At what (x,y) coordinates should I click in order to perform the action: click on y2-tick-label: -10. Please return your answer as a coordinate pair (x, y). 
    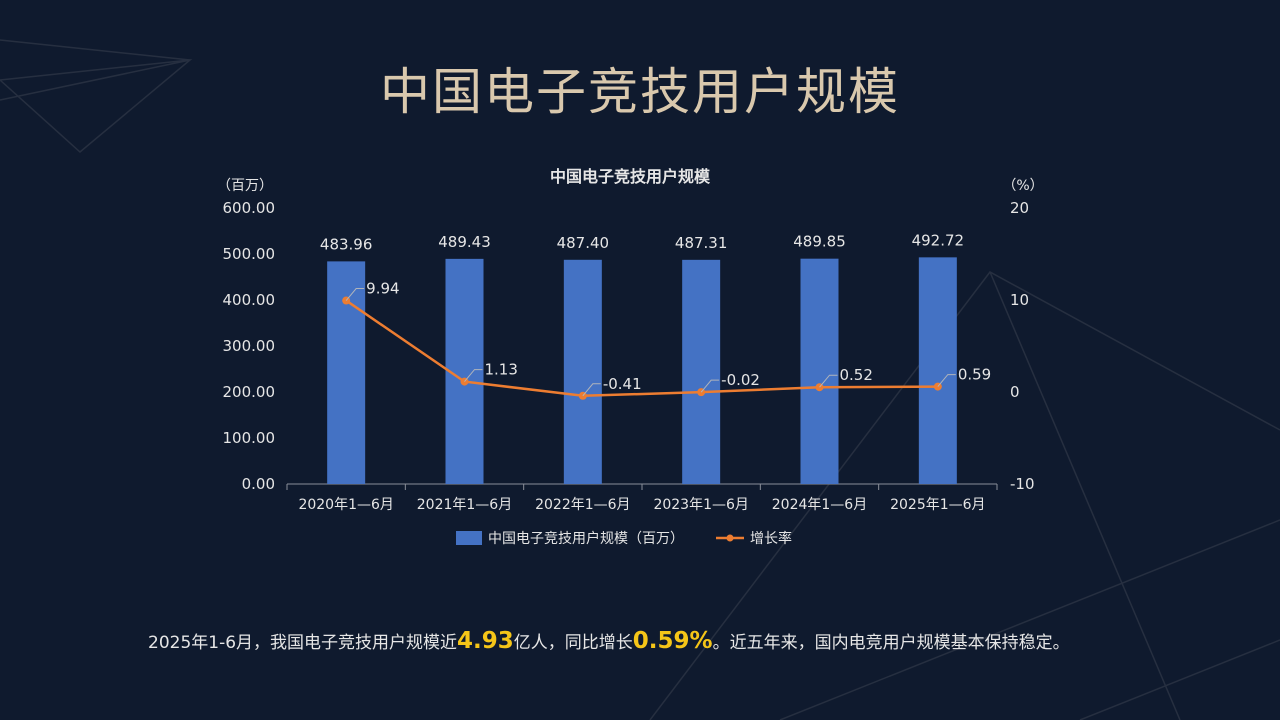
    Looking at the image, I should click on (1022, 484).